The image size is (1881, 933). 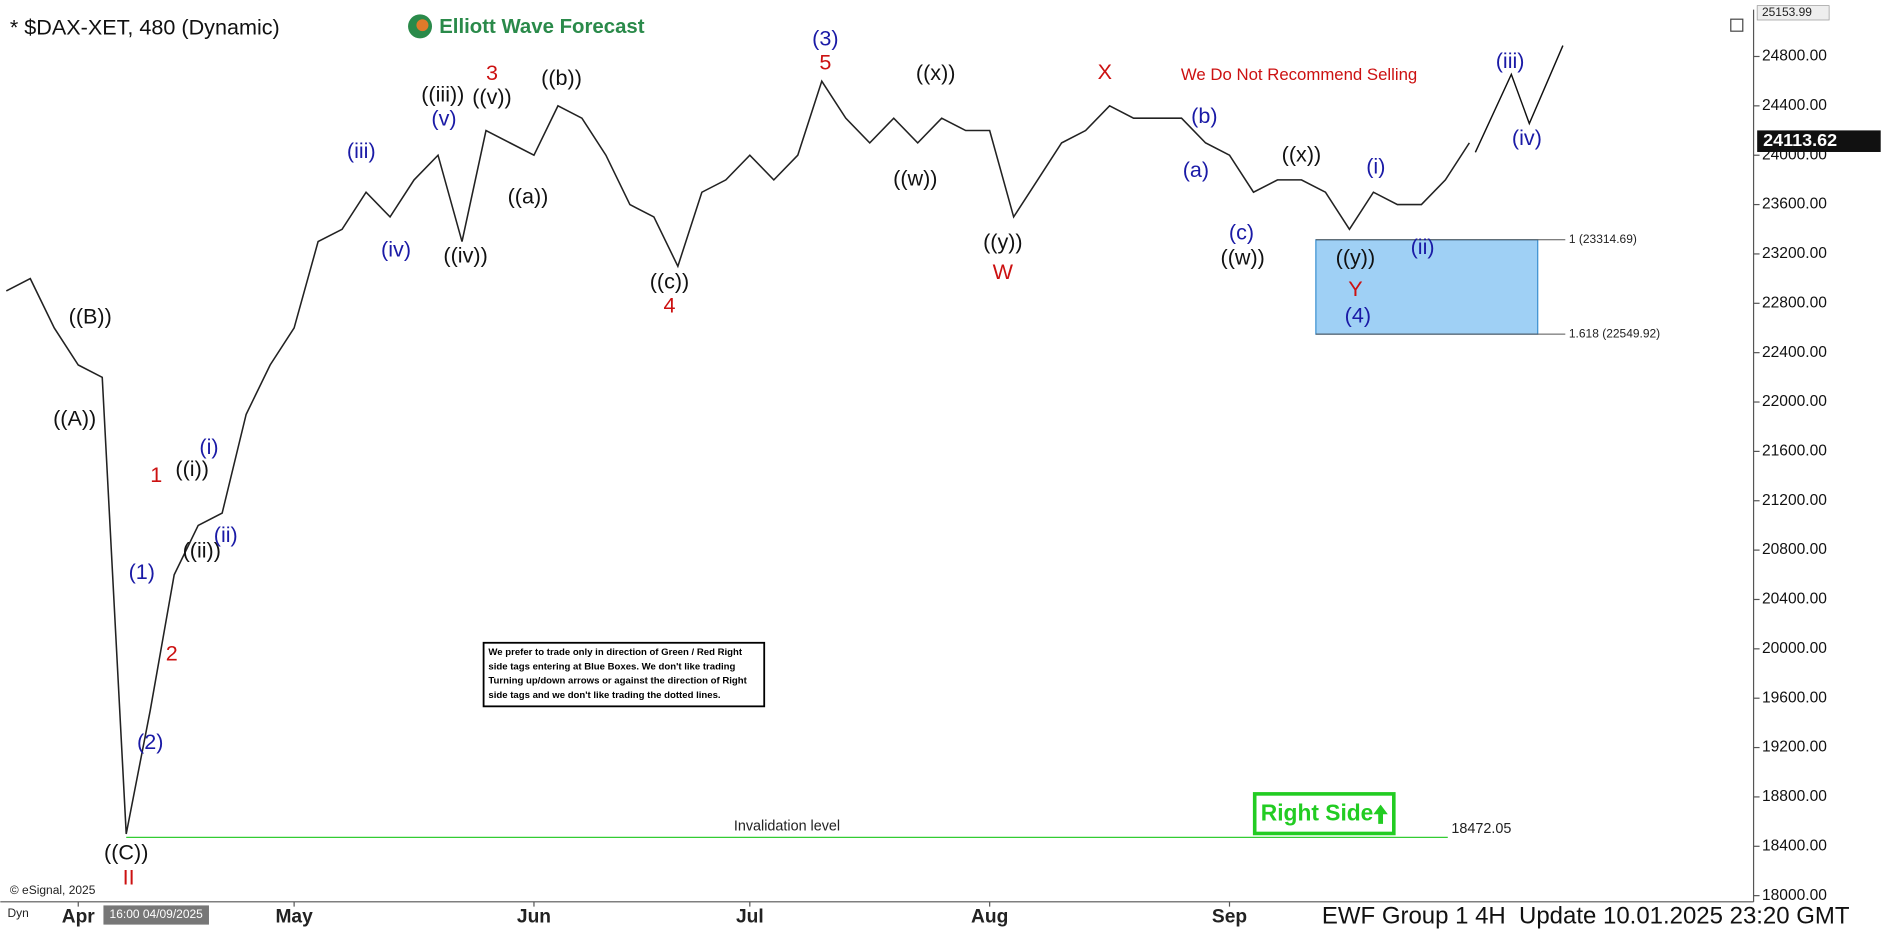 What do you see at coordinates (1794, 549) in the screenshot?
I see `y-tick-label: 20800.00` at bounding box center [1794, 549].